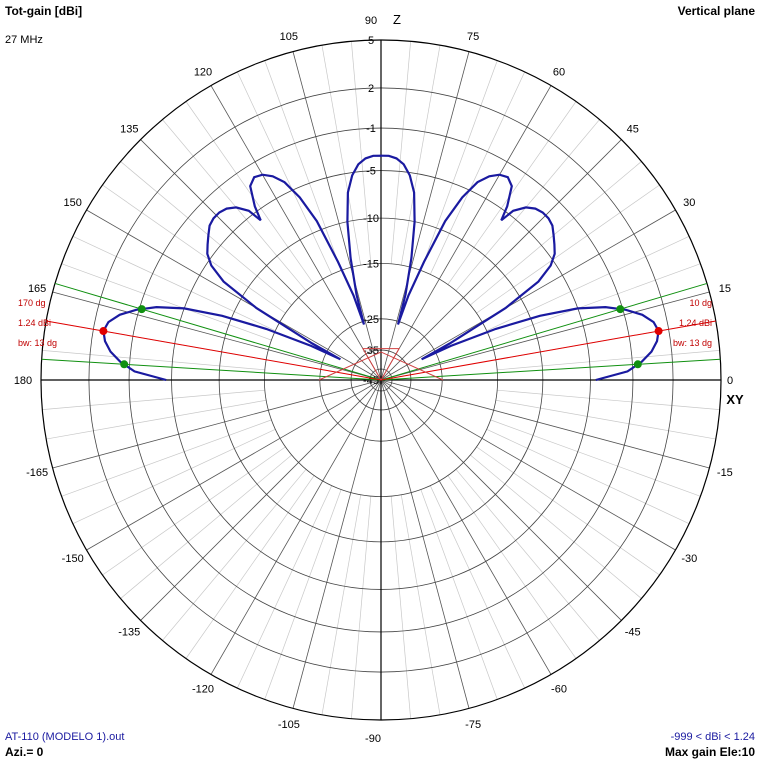 The width and height of the screenshot is (761, 761). I want to click on angle-label: -150, so click(73, 559).